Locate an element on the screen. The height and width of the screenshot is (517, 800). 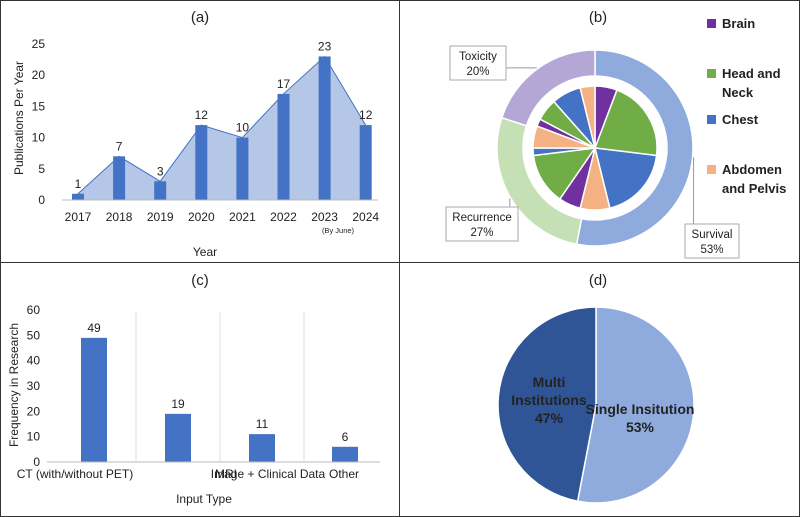
publications-y-tick: 5 is located at coordinates (41, 169).